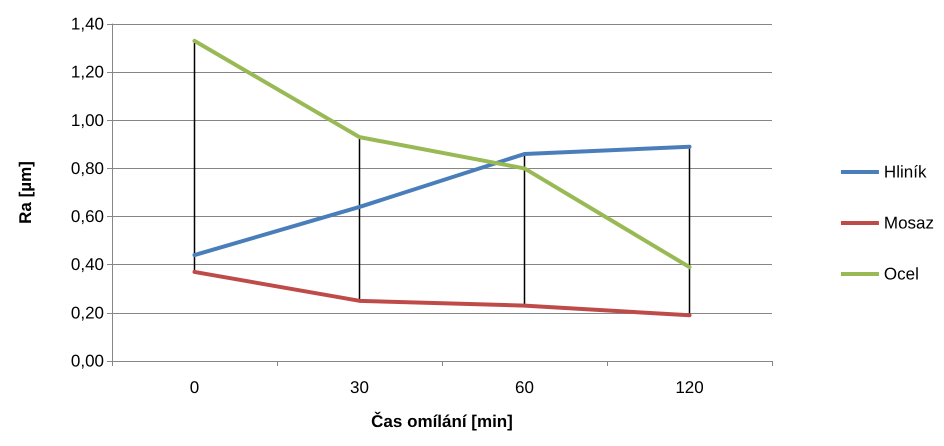 This screenshot has height=446, width=944. What do you see at coordinates (87, 24) in the screenshot?
I see `y-tick-label: 1,40` at bounding box center [87, 24].